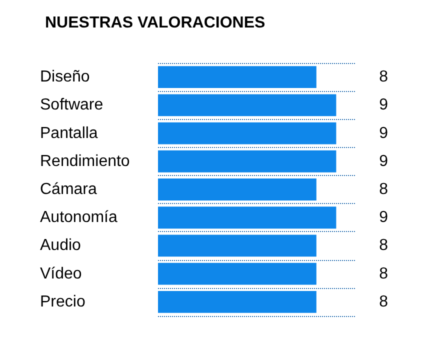  What do you see at coordinates (61, 245) in the screenshot?
I see `y-tick-label: Audio` at bounding box center [61, 245].